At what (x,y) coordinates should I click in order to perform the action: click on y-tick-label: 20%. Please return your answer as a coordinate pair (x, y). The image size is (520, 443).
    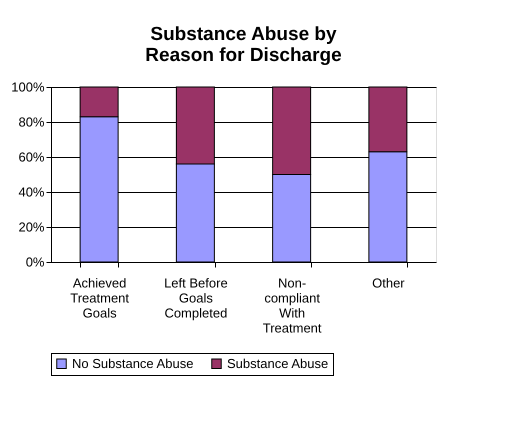
    Looking at the image, I should click on (31, 227).